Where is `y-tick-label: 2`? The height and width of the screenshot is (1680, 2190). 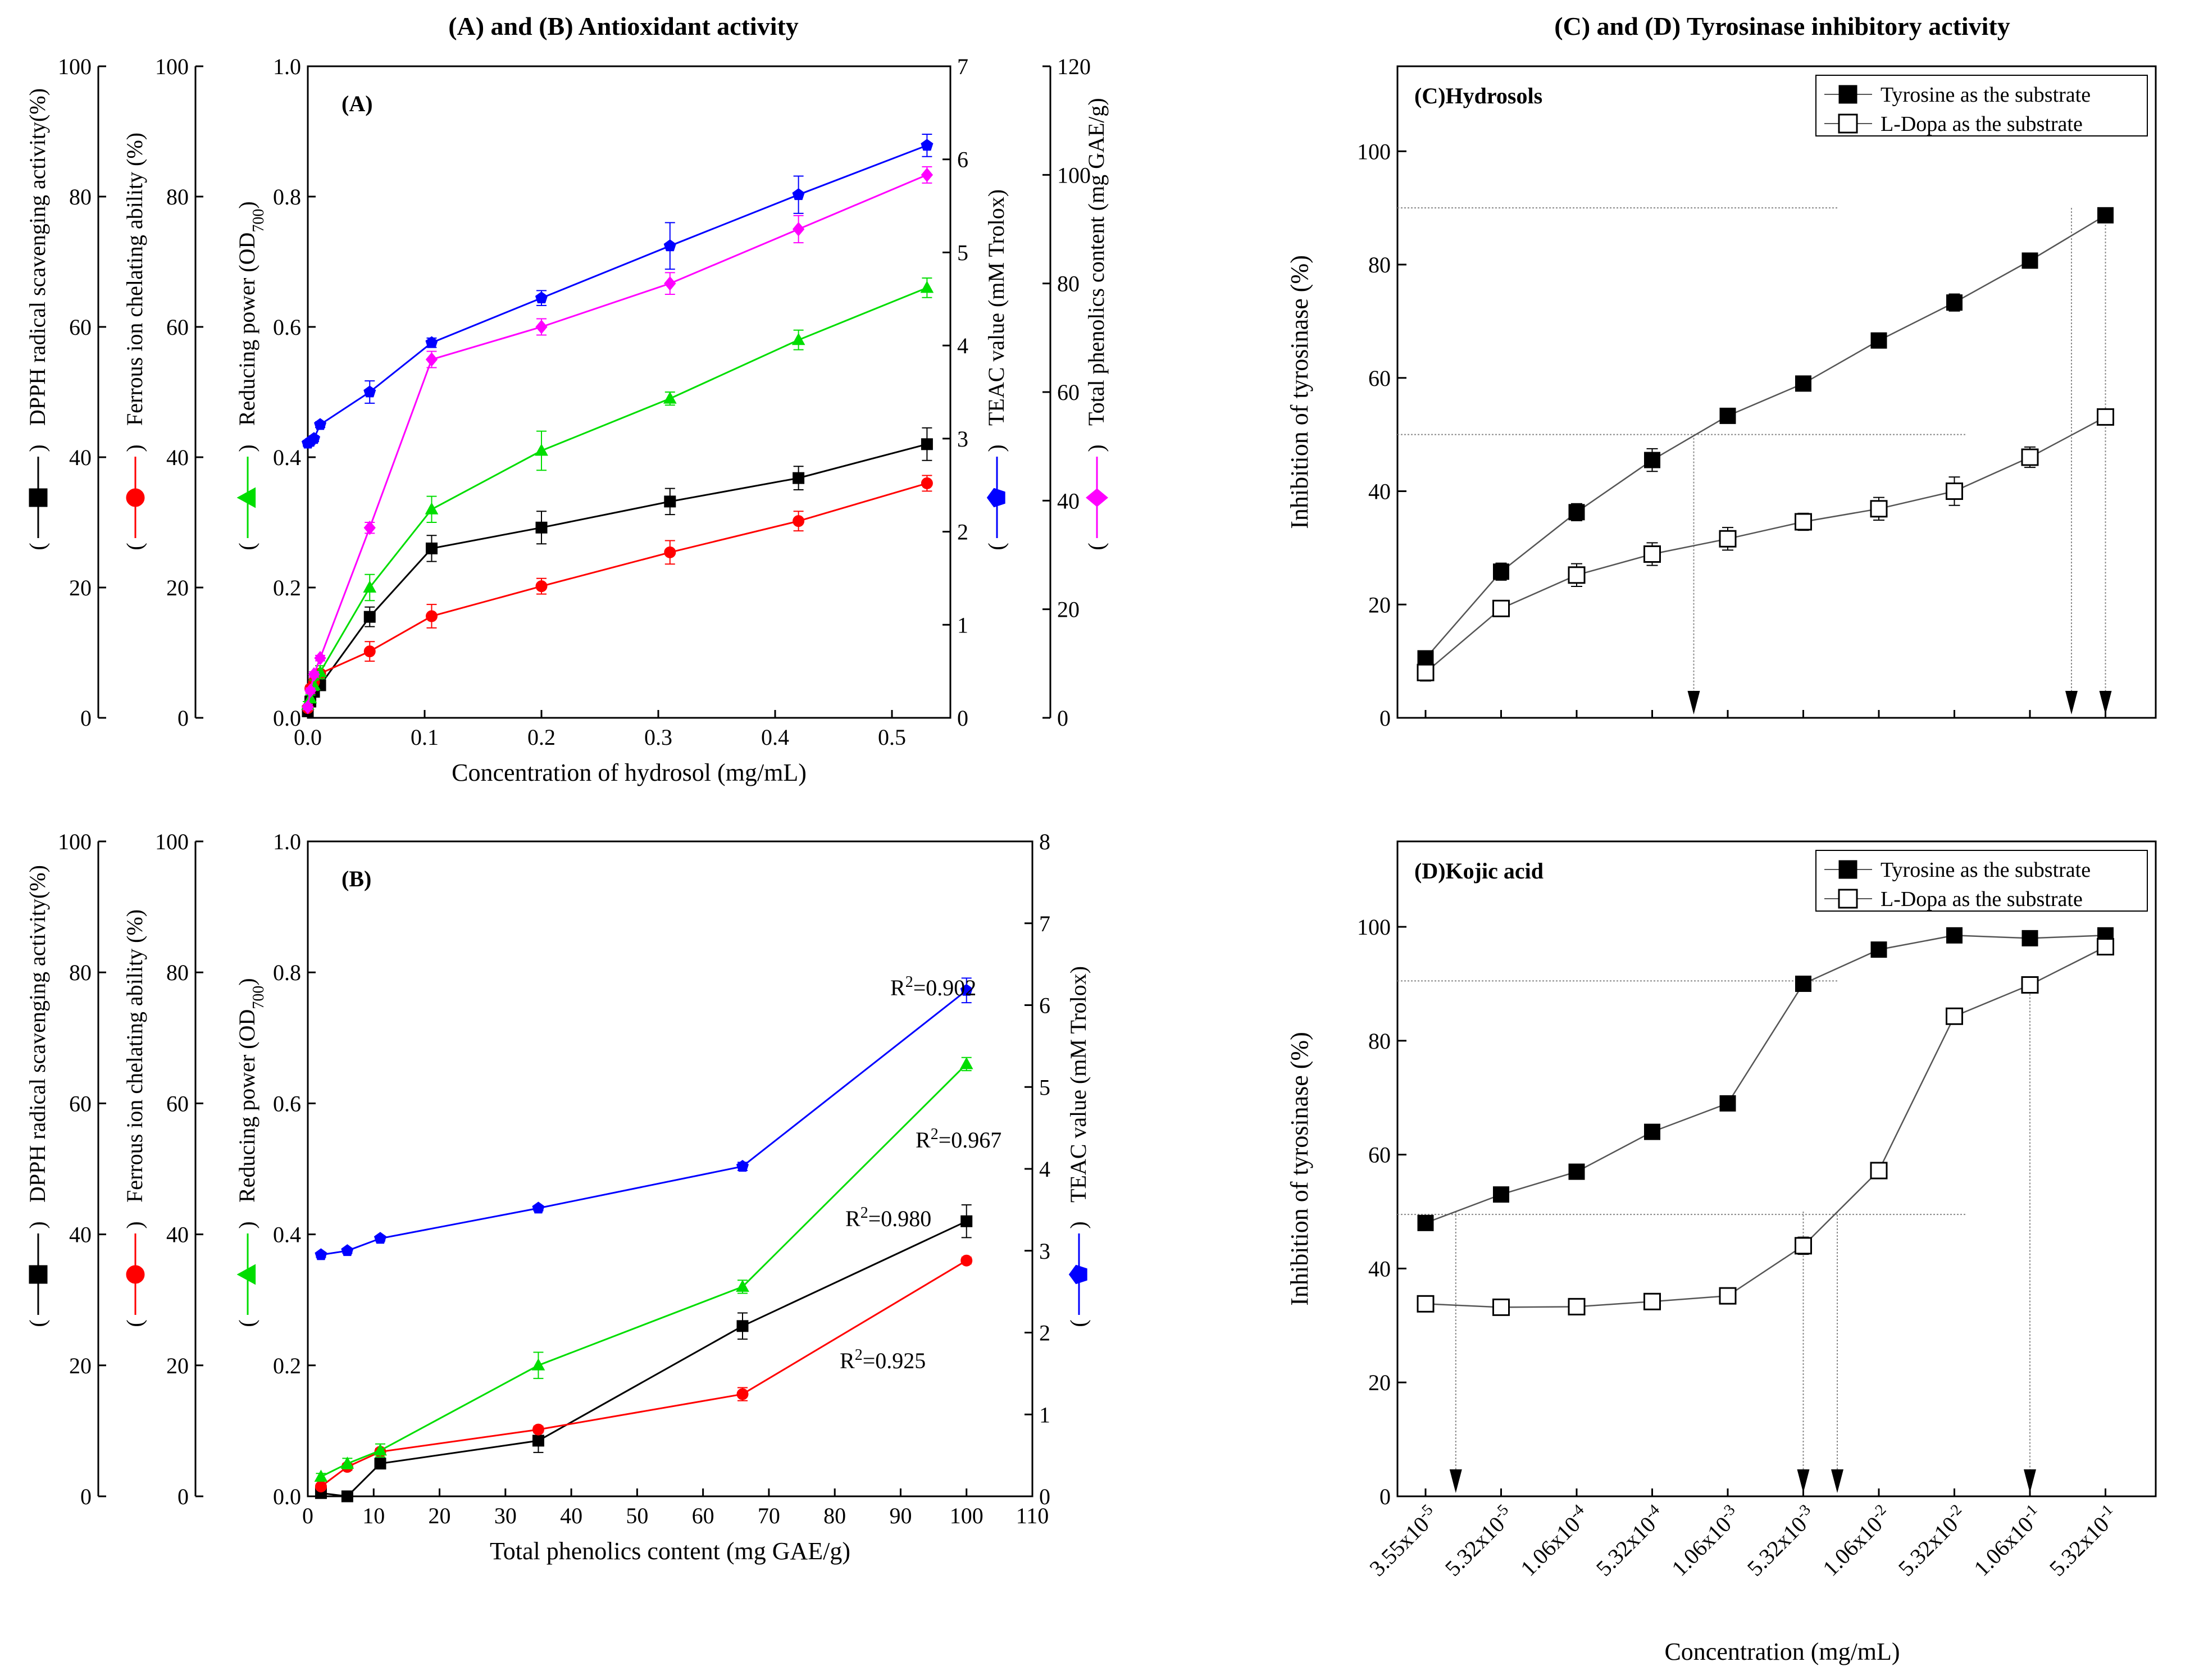
y-tick-label: 2 is located at coordinates (962, 532).